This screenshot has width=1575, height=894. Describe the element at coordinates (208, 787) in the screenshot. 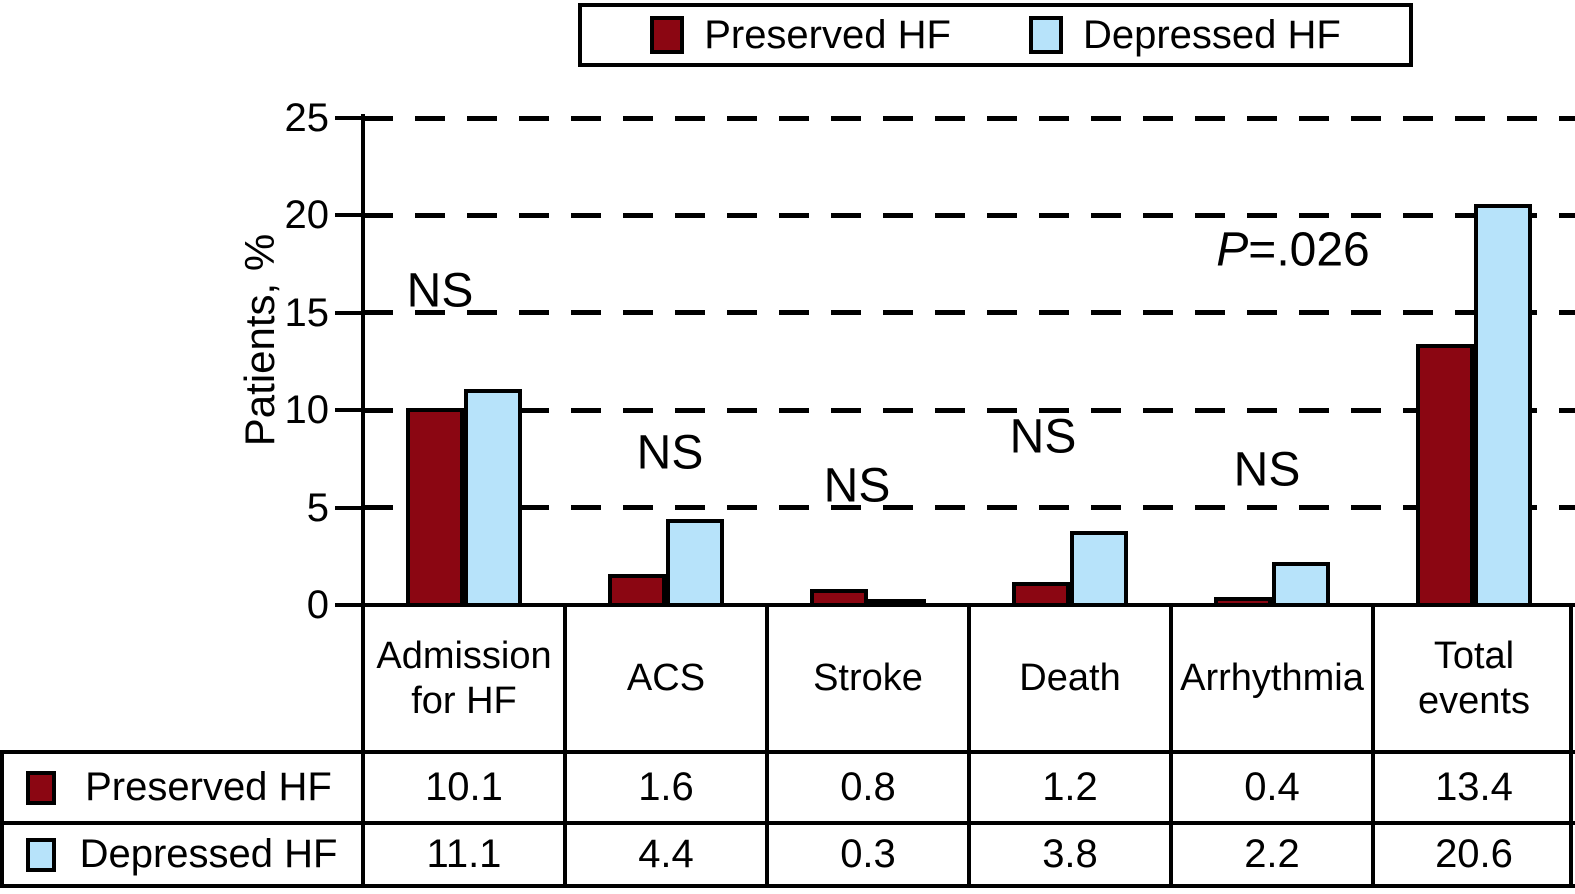

I see `table-row-label-text: Preserved HF` at that location.